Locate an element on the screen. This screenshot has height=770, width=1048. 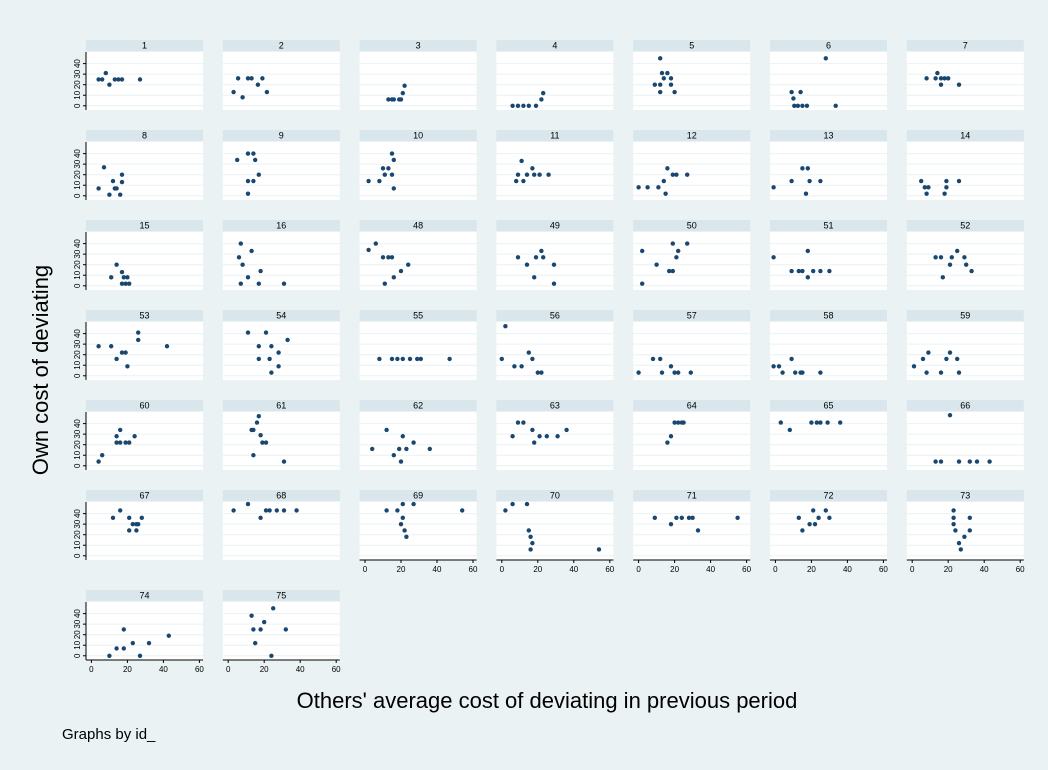
y-tick-label: 0 is located at coordinates (77, 555).